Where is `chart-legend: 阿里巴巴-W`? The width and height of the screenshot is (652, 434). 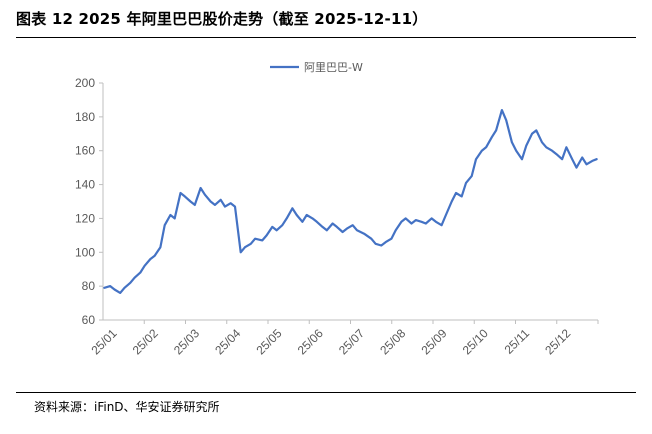
chart-legend: 阿里巴巴-W is located at coordinates (316, 67).